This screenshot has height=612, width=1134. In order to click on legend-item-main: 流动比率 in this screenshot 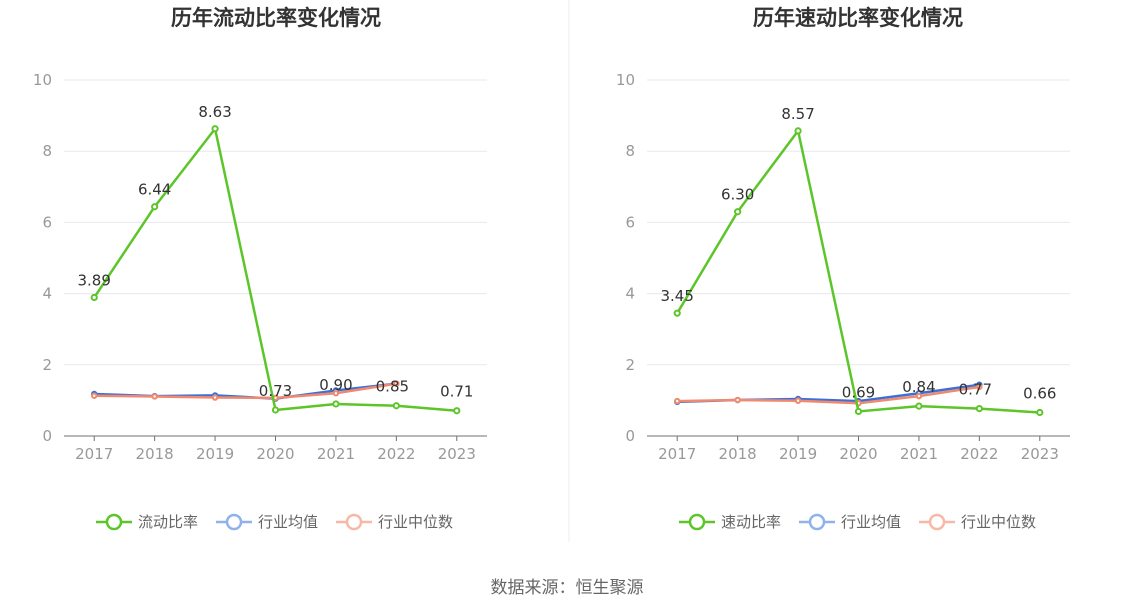, I will do `click(147, 522)`.